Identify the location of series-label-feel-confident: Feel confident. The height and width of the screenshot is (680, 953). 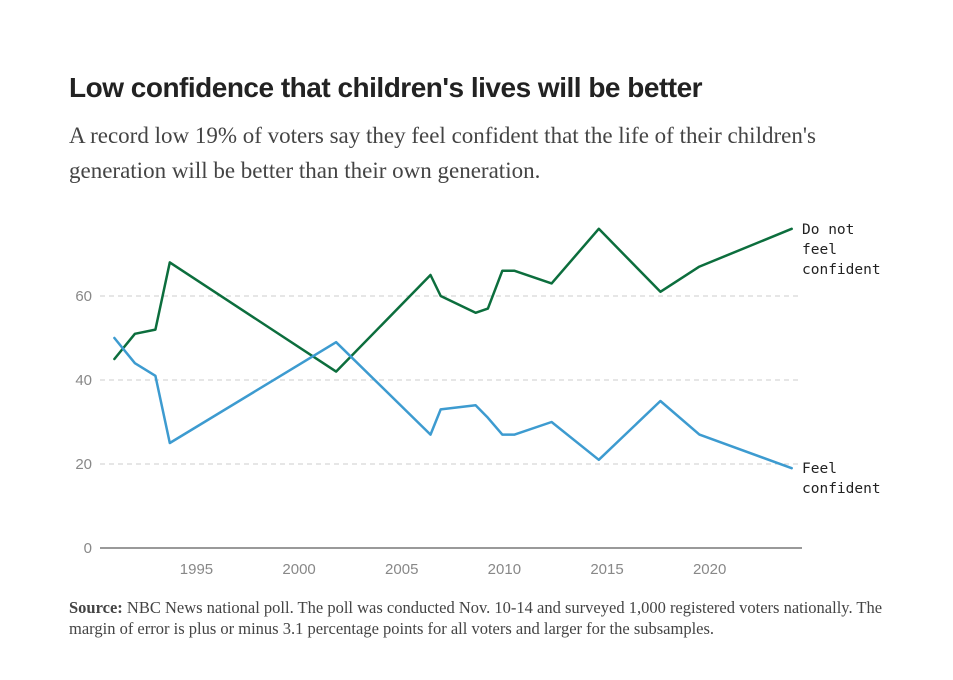
(841, 479).